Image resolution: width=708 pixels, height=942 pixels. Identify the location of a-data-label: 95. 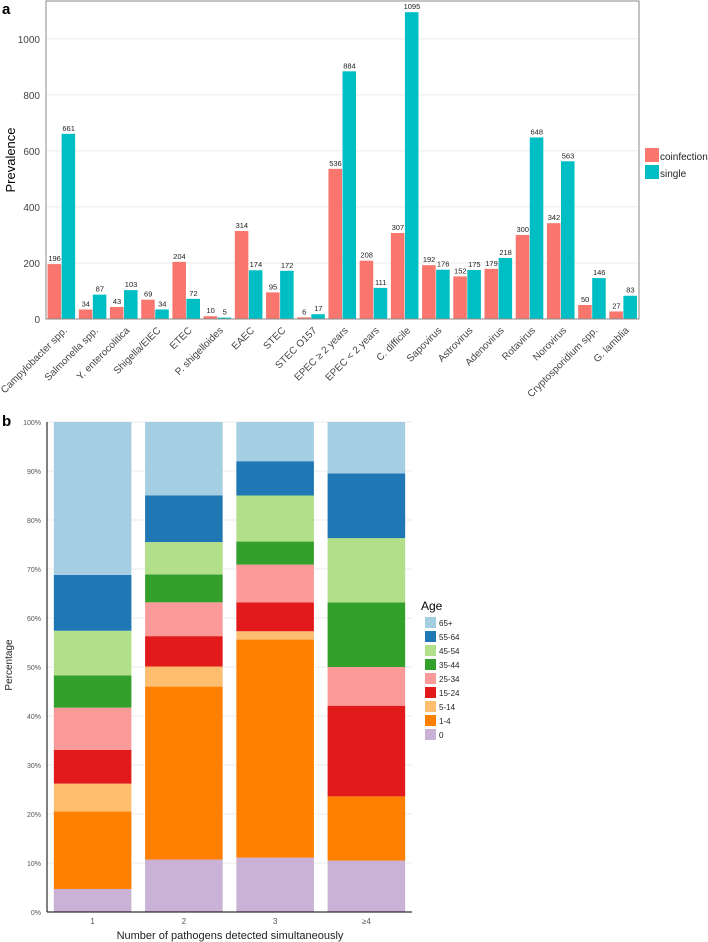
(273, 286).